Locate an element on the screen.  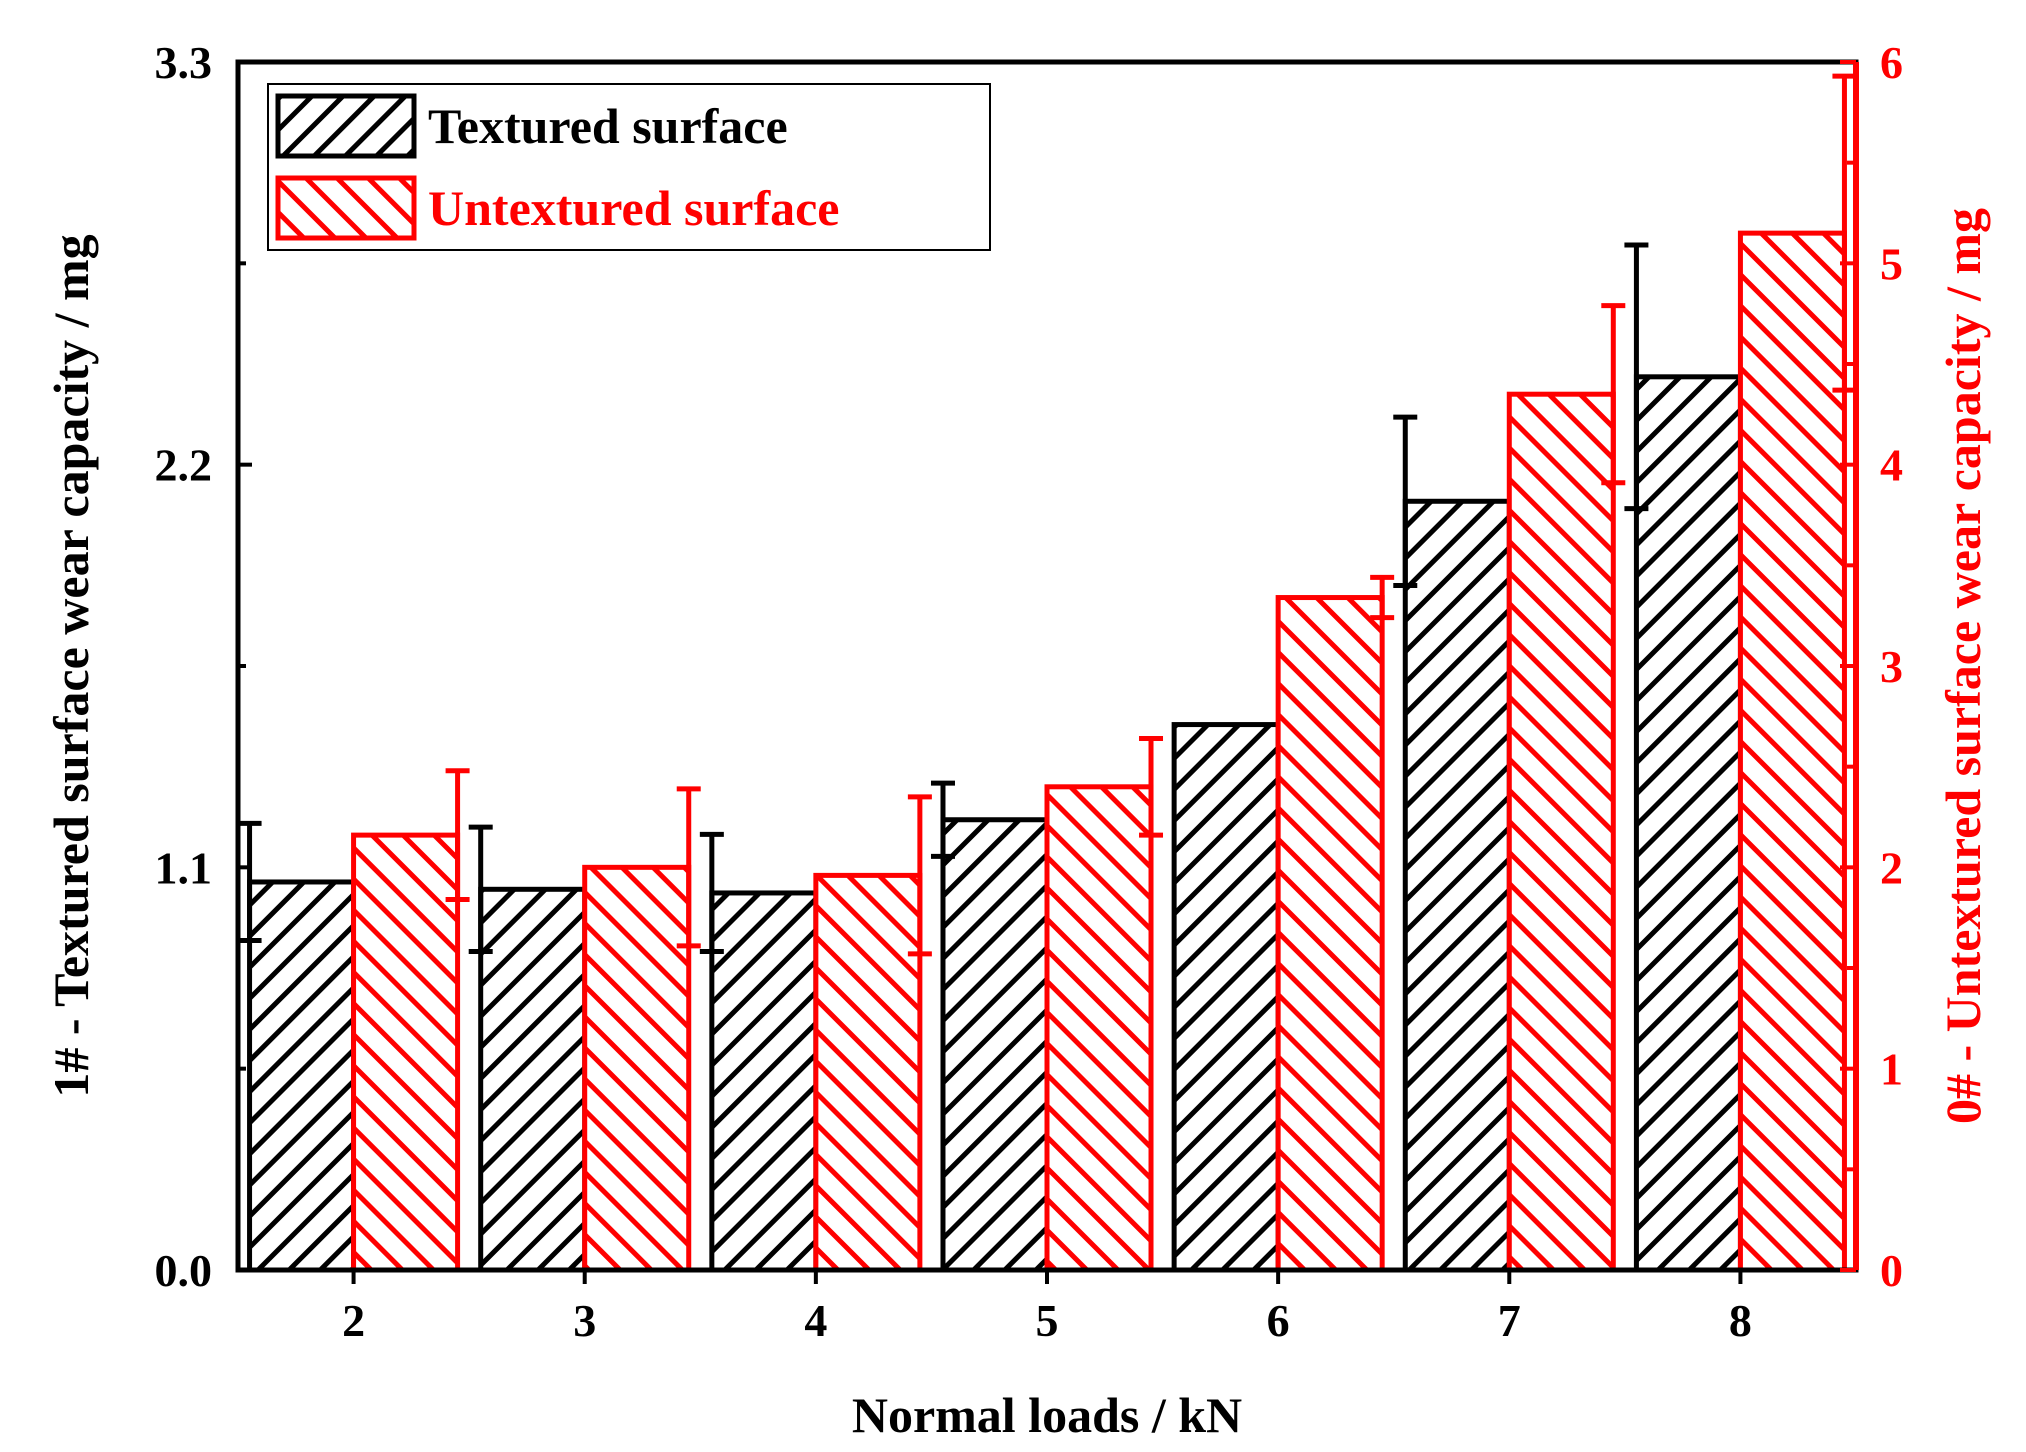
x-tick-label: 8 is located at coordinates (1740, 1320).